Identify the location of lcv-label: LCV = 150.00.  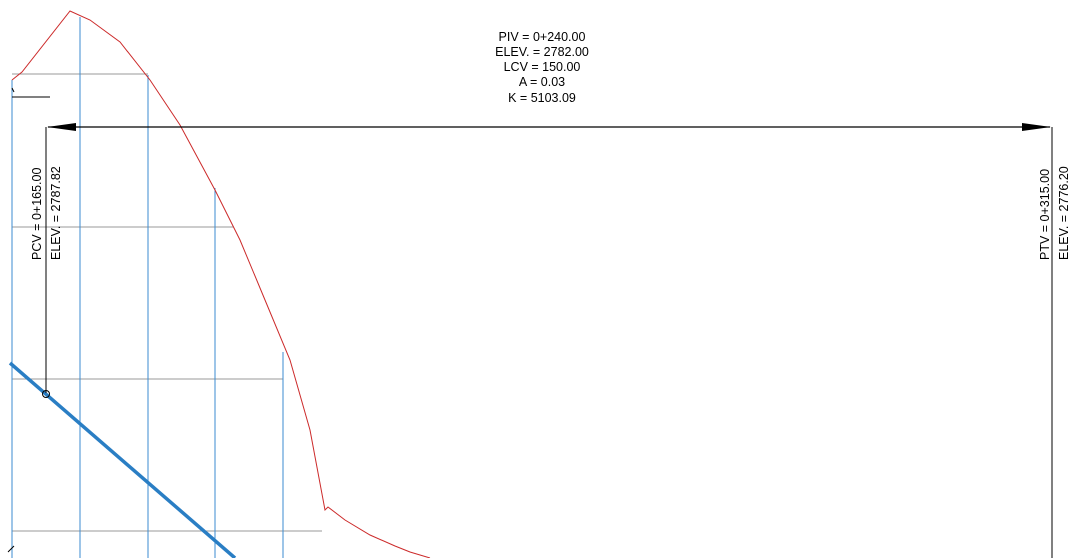
(542, 67).